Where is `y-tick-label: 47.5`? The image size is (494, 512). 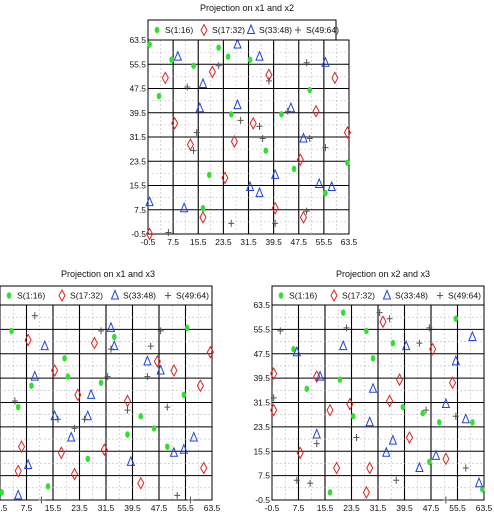
y-tick-label: 47.5 is located at coordinates (137, 89).